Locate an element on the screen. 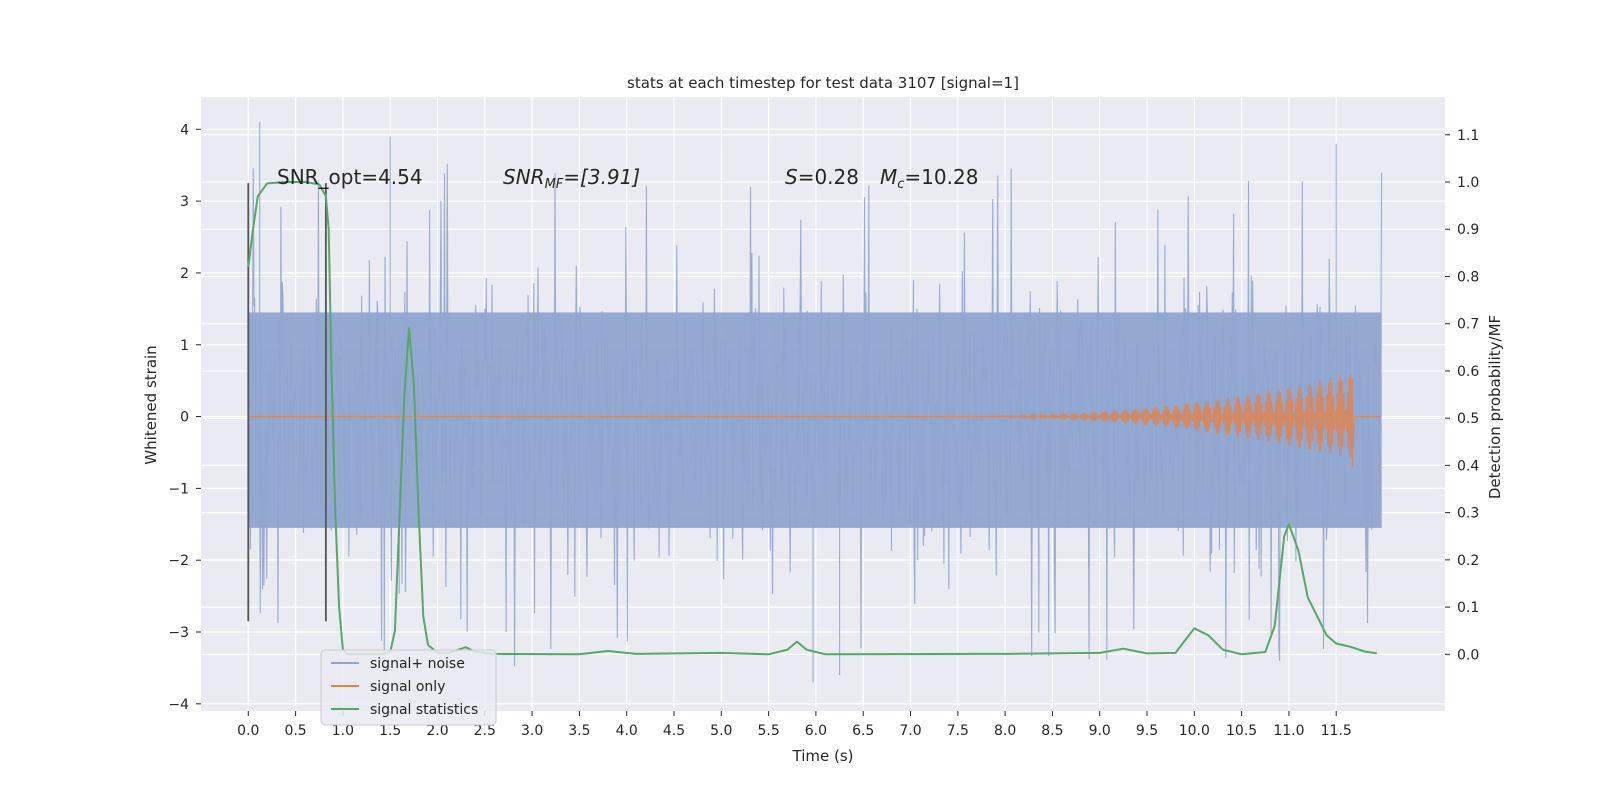  legend-box is located at coordinates (408, 687).